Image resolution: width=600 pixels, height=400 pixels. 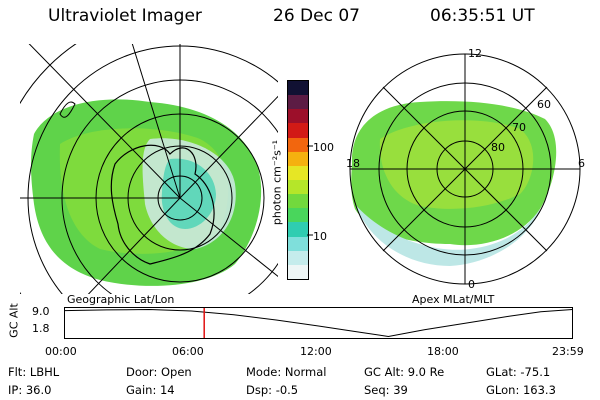 What do you see at coordinates (482, 16) in the screenshot?
I see `time-label: 06:35:51 UT` at bounding box center [482, 16].